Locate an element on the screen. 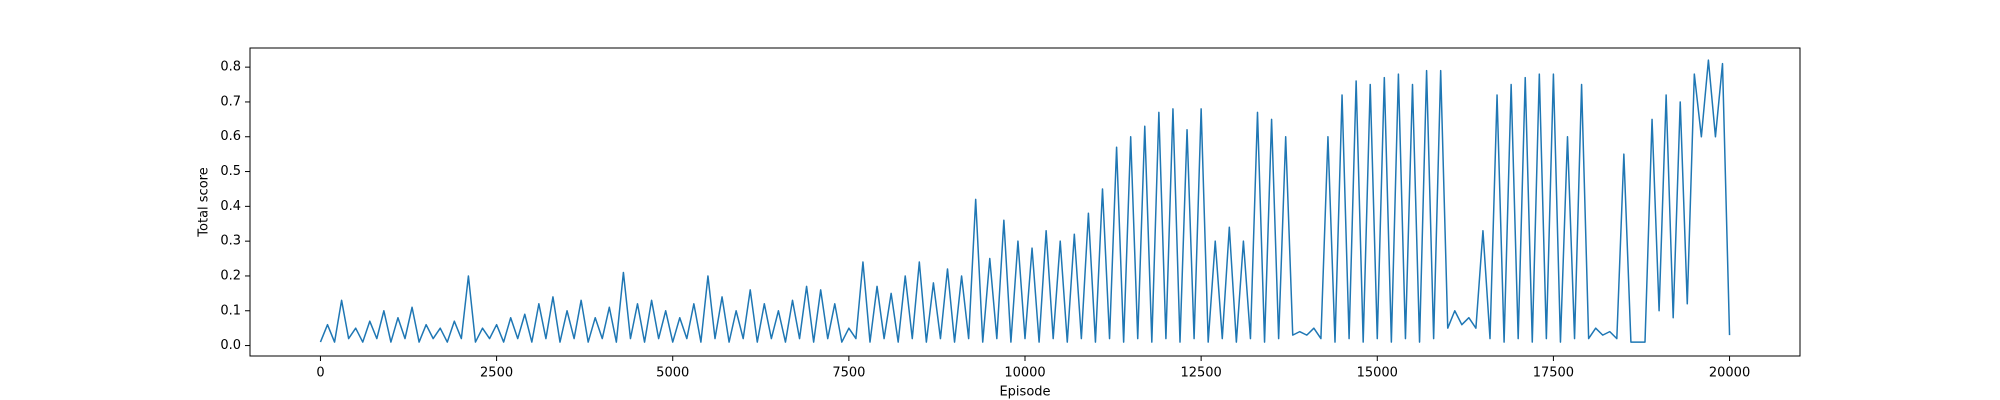 This screenshot has width=2000, height=400. y-tick-label: 0.3 is located at coordinates (230, 241).